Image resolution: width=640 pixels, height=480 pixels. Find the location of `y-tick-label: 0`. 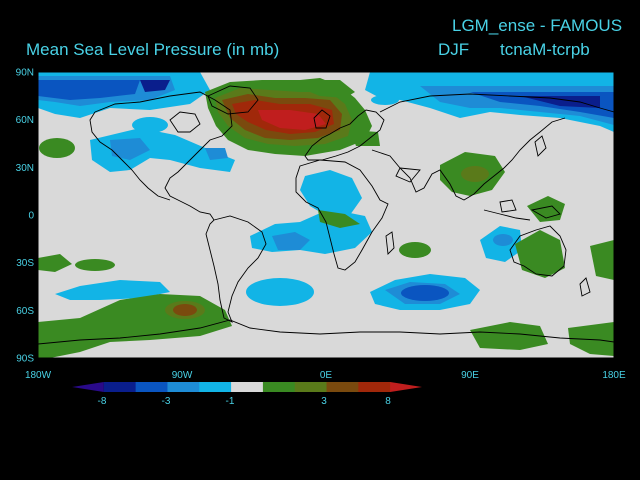

y-tick-label: 0 is located at coordinates (31, 216).